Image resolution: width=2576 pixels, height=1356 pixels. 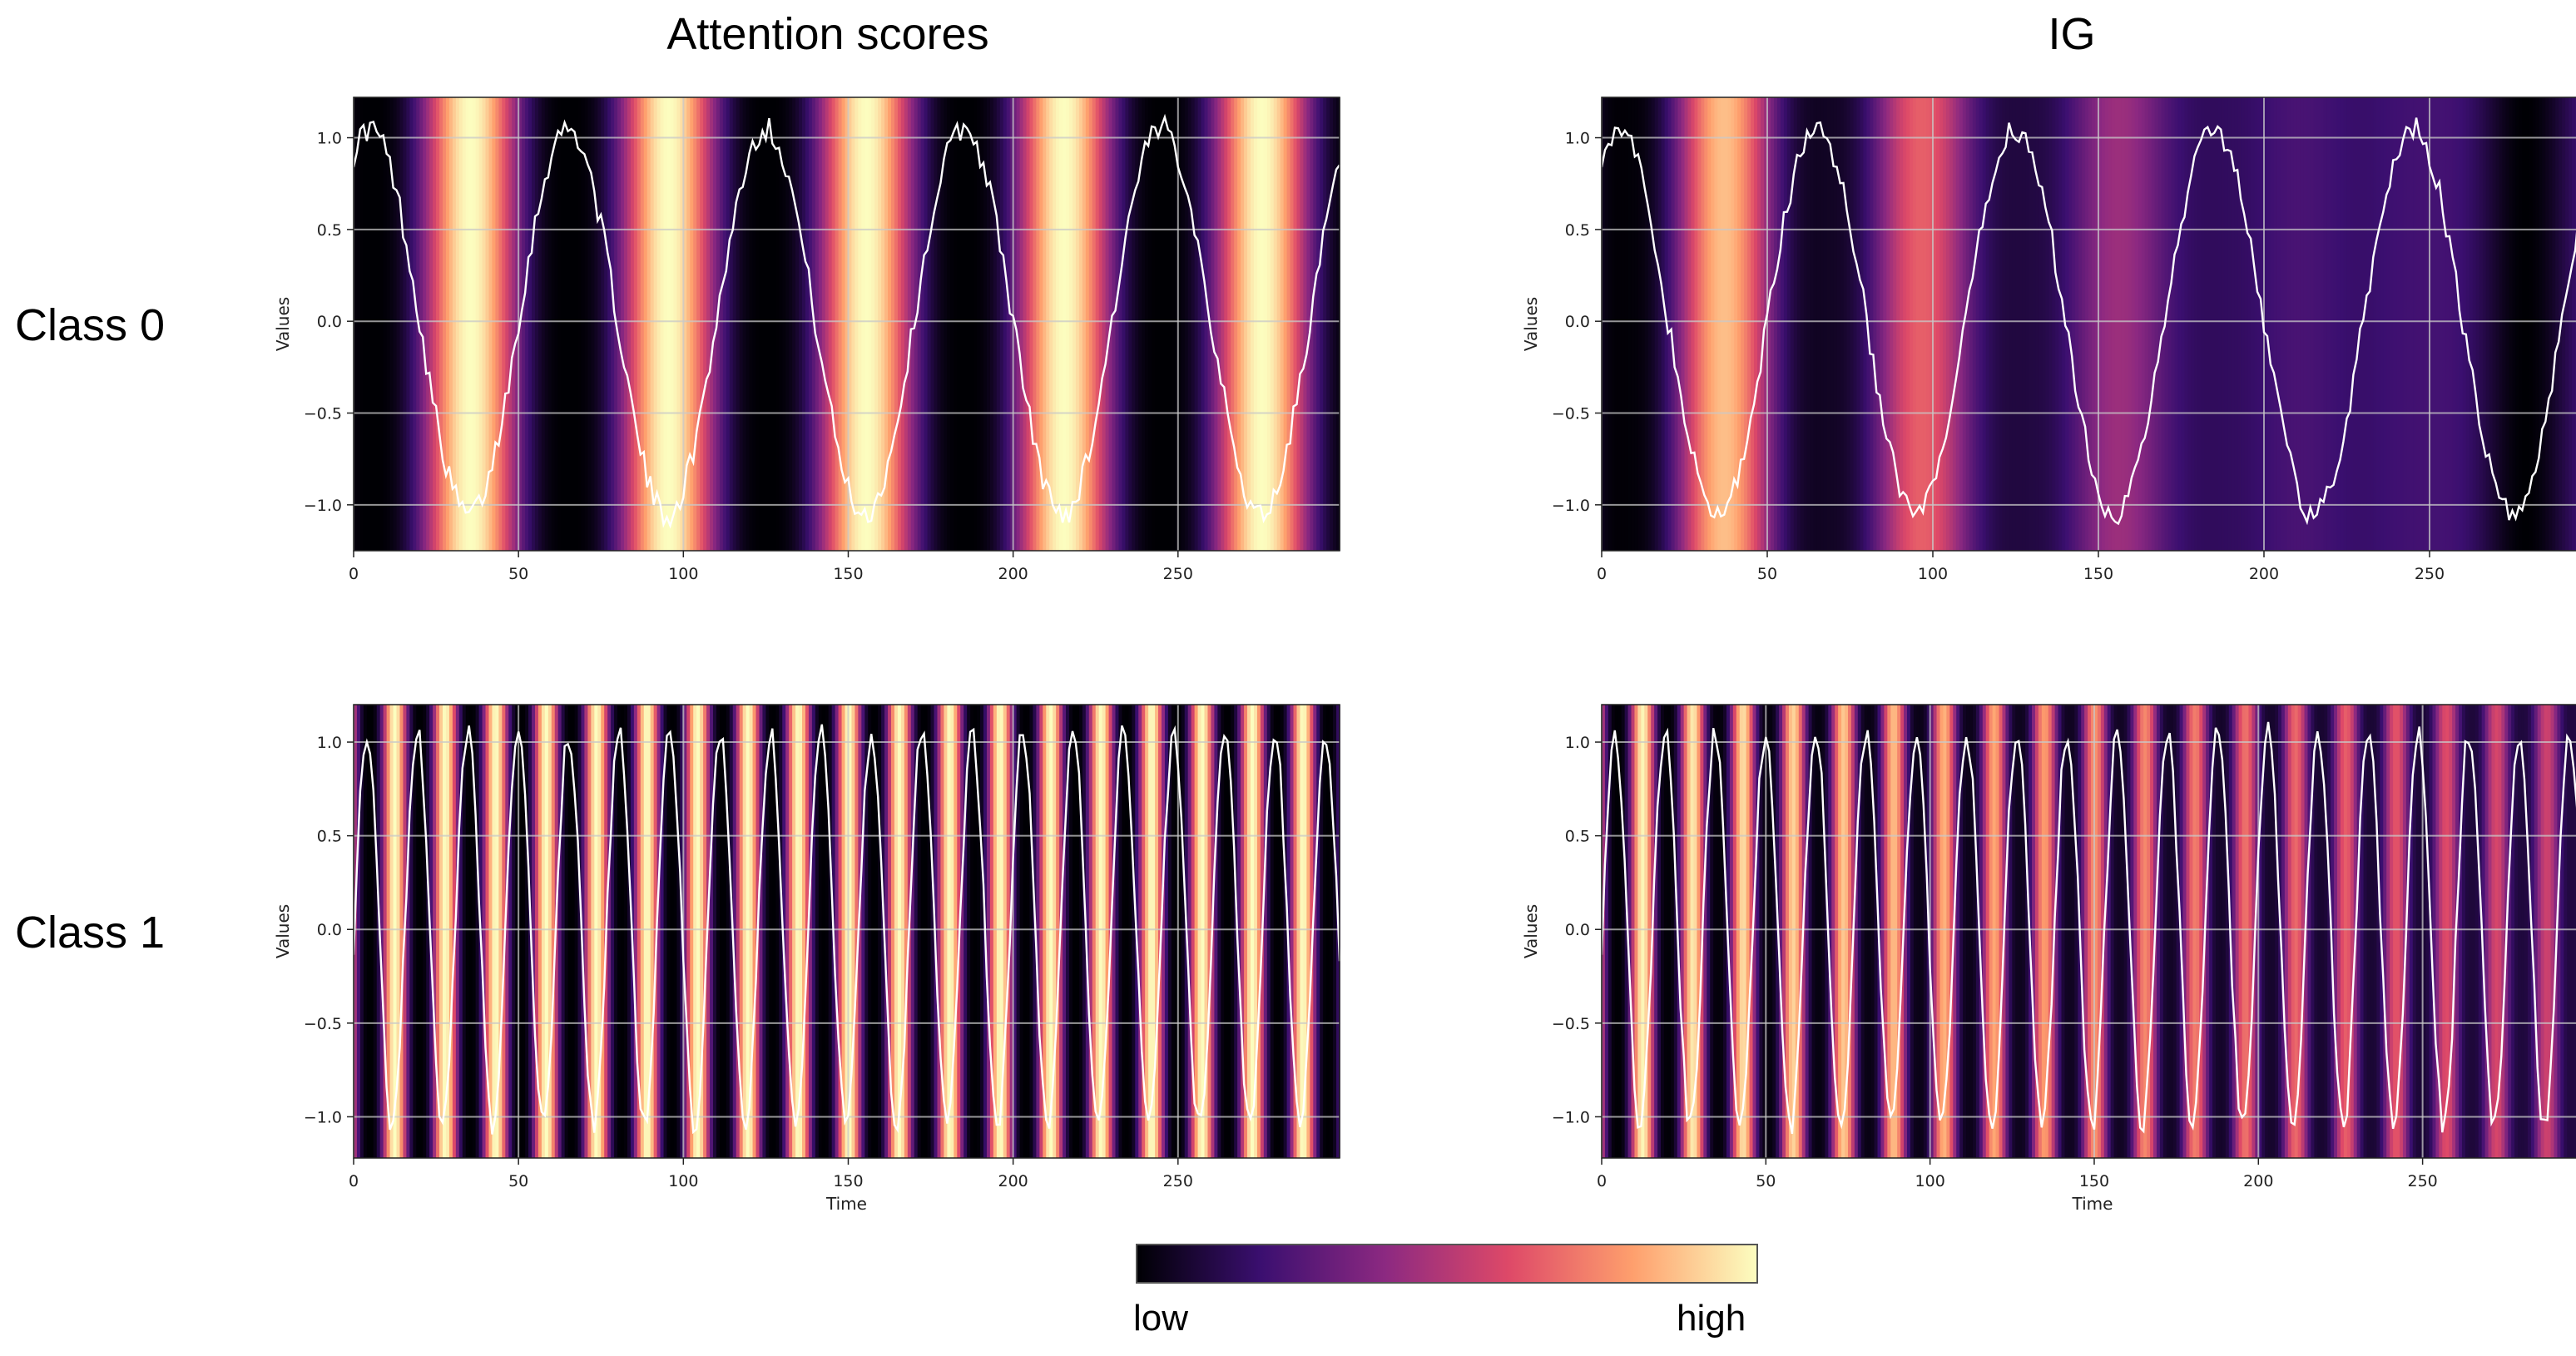 I want to click on x-tick-label: 0, so click(x=354, y=574).